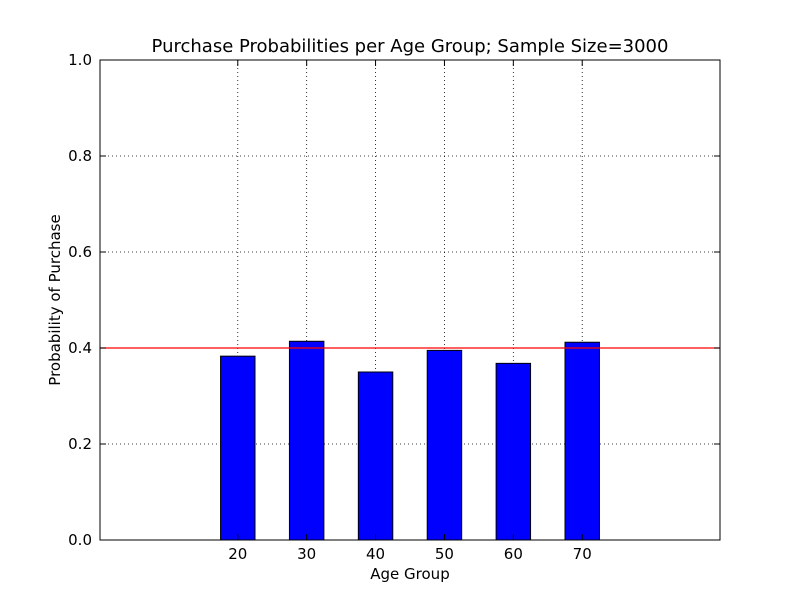 The height and width of the screenshot is (600, 800). I want to click on y-tick-label: 0.8, so click(80, 156).